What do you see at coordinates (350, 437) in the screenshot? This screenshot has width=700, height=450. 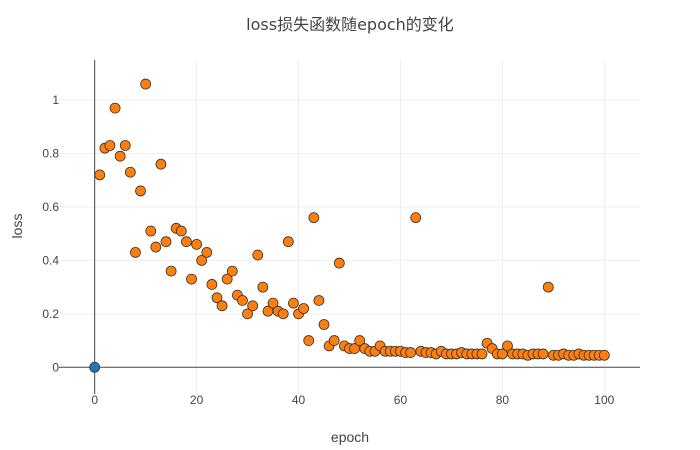 I see `x-axis-title: epoch` at bounding box center [350, 437].